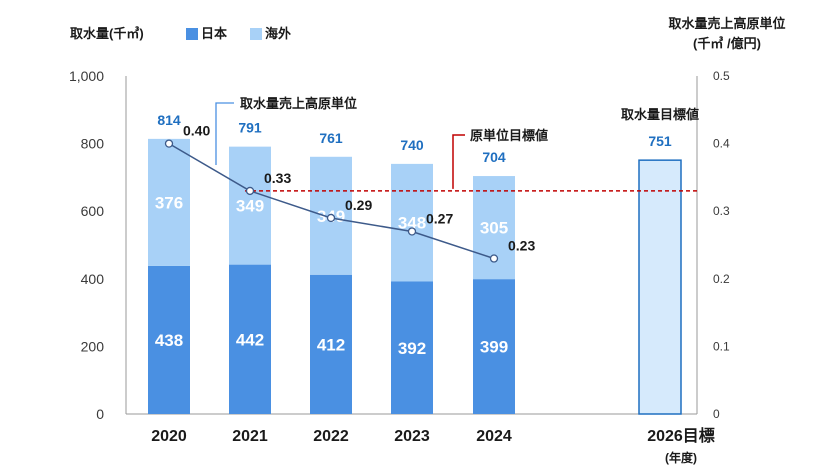 The width and height of the screenshot is (840, 473). I want to click on intensity-value-label: 0.23, so click(521, 246).